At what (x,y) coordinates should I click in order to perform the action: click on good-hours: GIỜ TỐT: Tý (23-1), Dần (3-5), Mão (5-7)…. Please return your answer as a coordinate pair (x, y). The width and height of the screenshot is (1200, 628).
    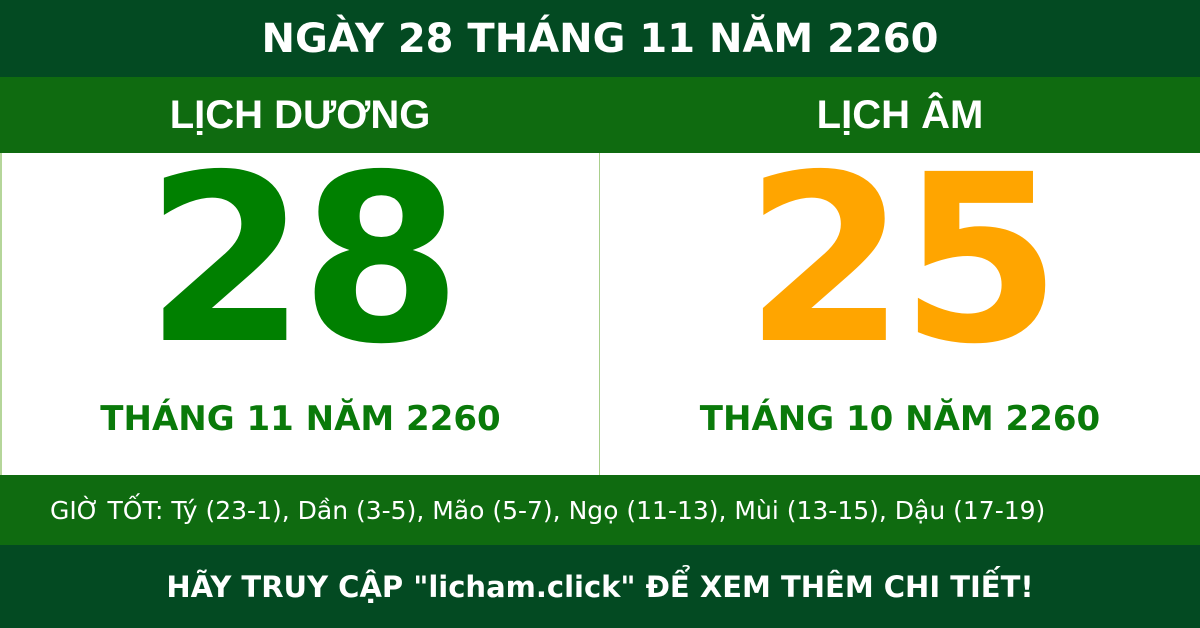
    Looking at the image, I should click on (600, 510).